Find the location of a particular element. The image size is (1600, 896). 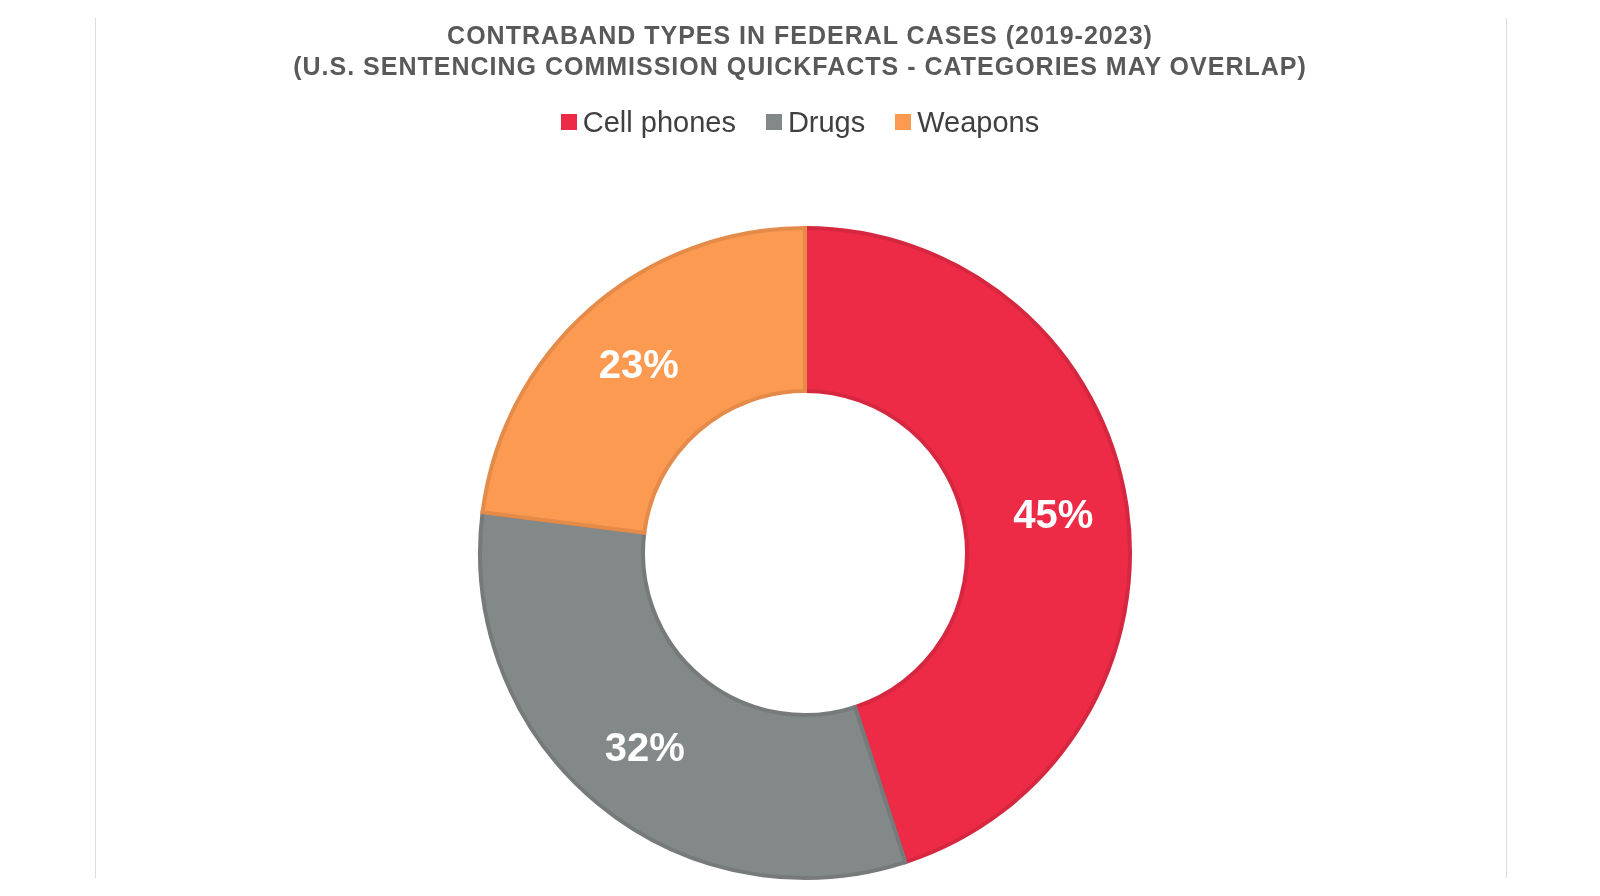

donut-slice is located at coordinates (643, 380).